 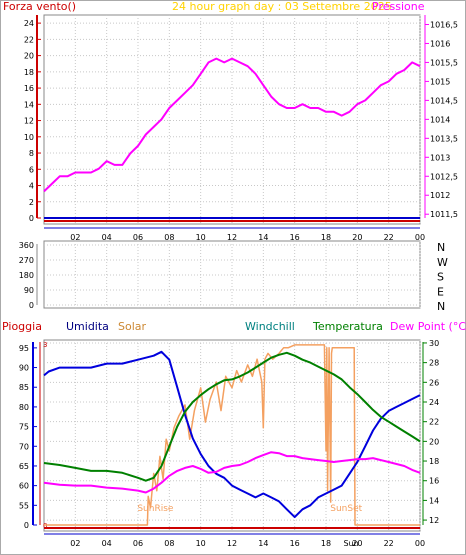 What do you see at coordinates (444, 214) in the screenshot?
I see `pressure-tick-label: 1011,5` at bounding box center [444, 214].